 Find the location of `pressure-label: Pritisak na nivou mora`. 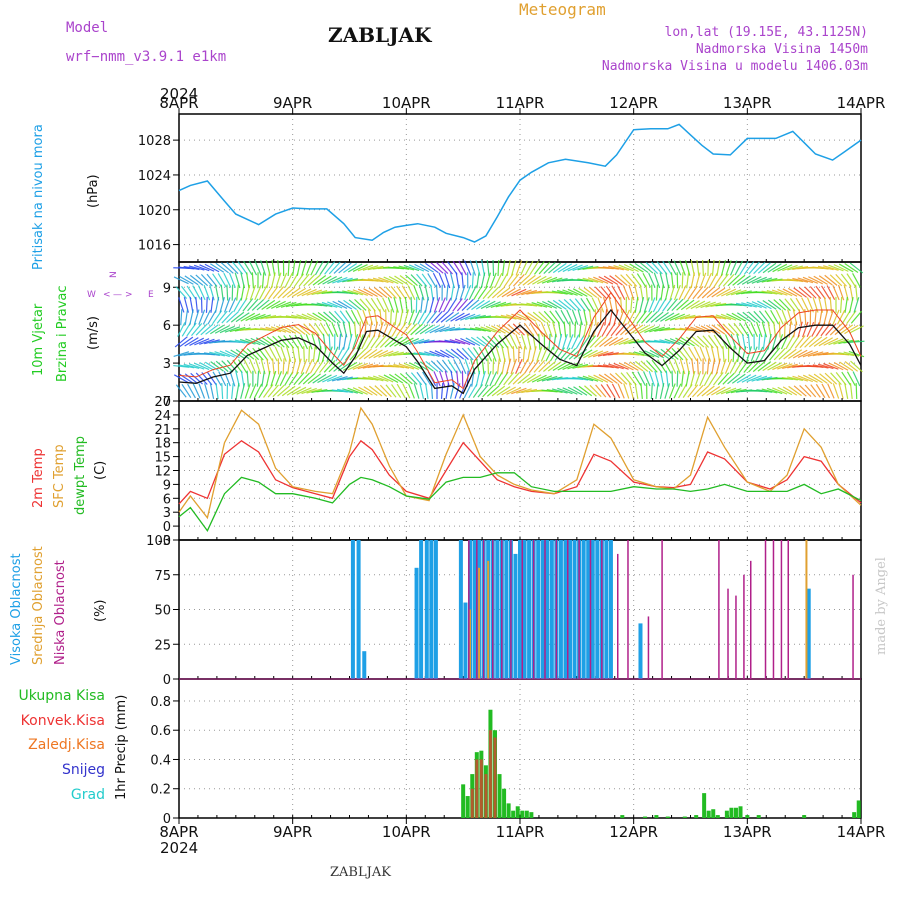

pressure-label: Pritisak na nivou mora is located at coordinates (38, 197).